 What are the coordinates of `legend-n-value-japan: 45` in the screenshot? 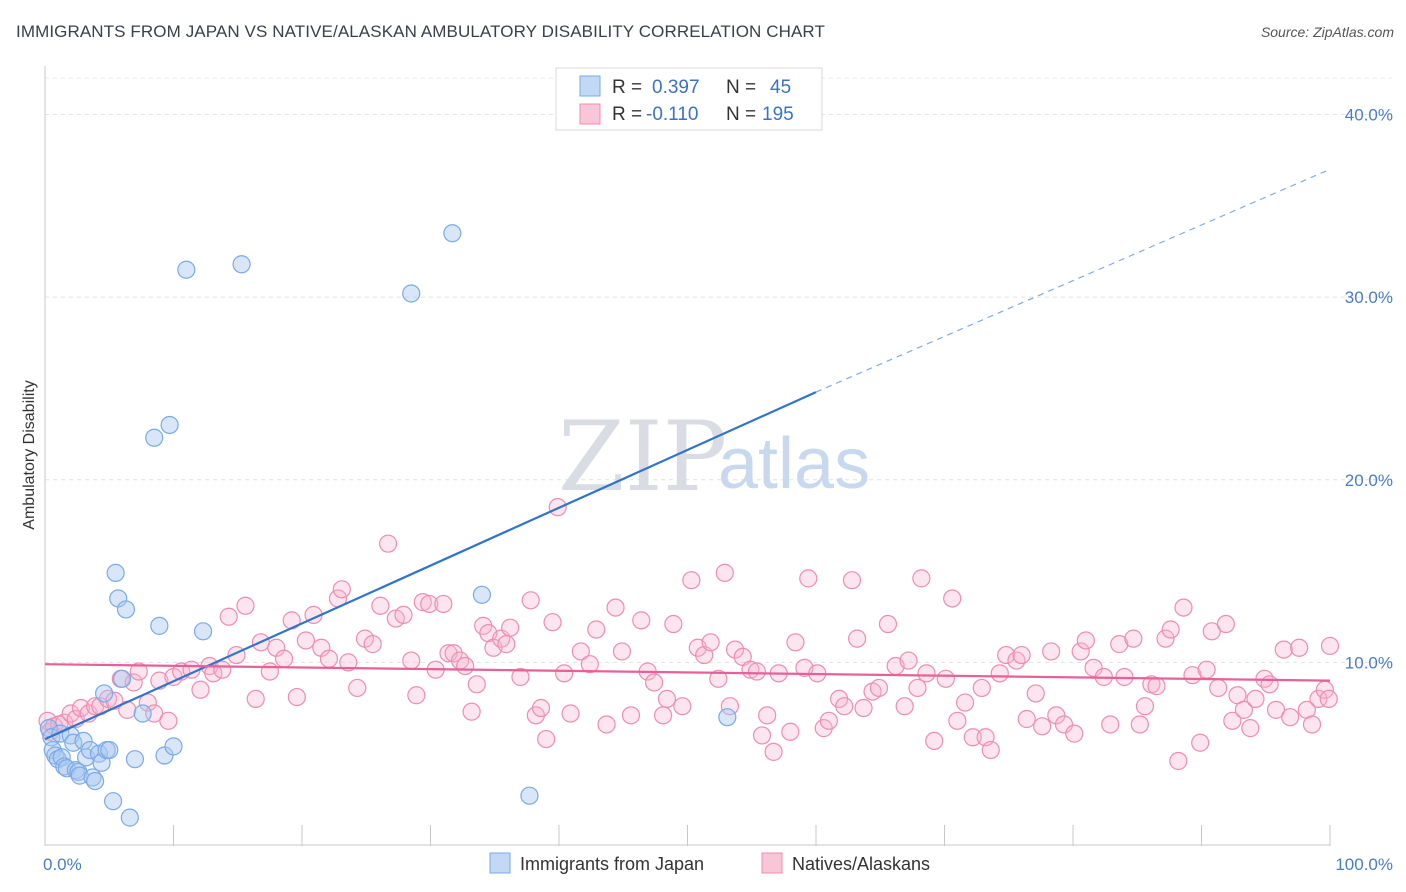 It's located at (780, 87).